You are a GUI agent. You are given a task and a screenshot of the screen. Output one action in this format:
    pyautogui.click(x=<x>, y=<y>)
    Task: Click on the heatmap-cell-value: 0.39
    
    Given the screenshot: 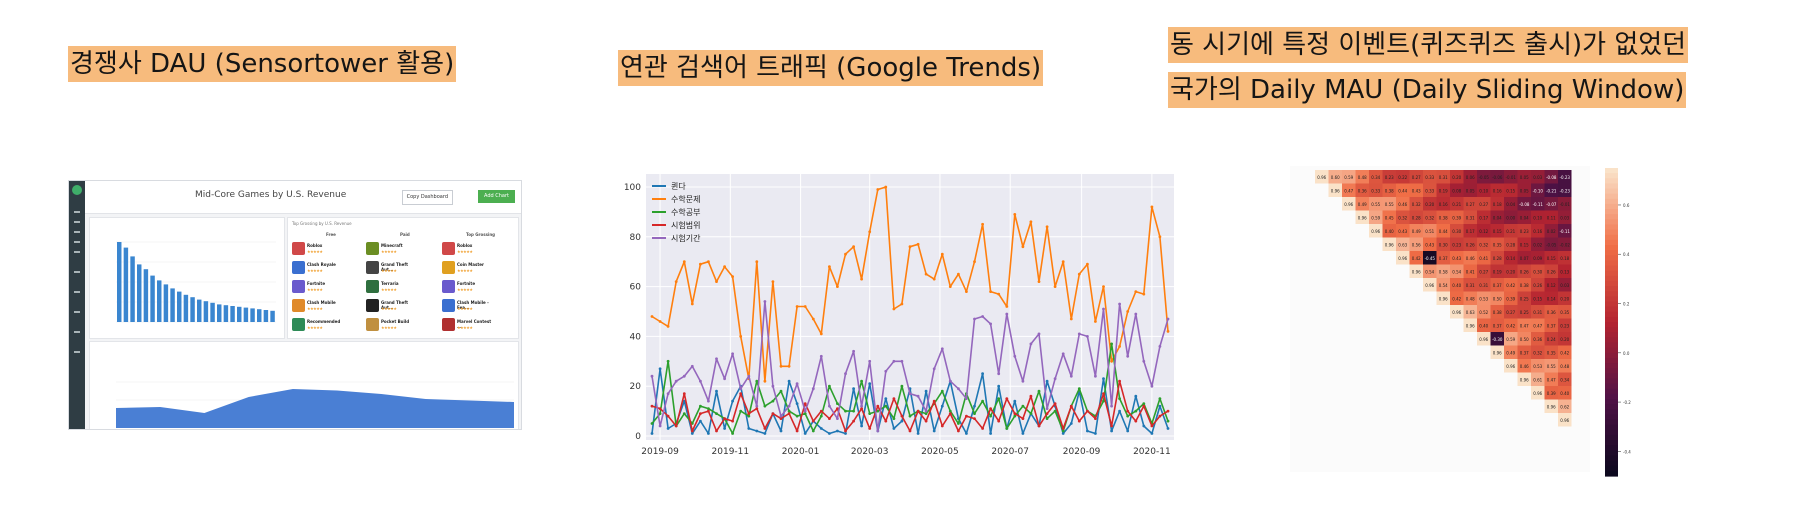 What is the action you would take?
    pyautogui.click(x=1551, y=393)
    